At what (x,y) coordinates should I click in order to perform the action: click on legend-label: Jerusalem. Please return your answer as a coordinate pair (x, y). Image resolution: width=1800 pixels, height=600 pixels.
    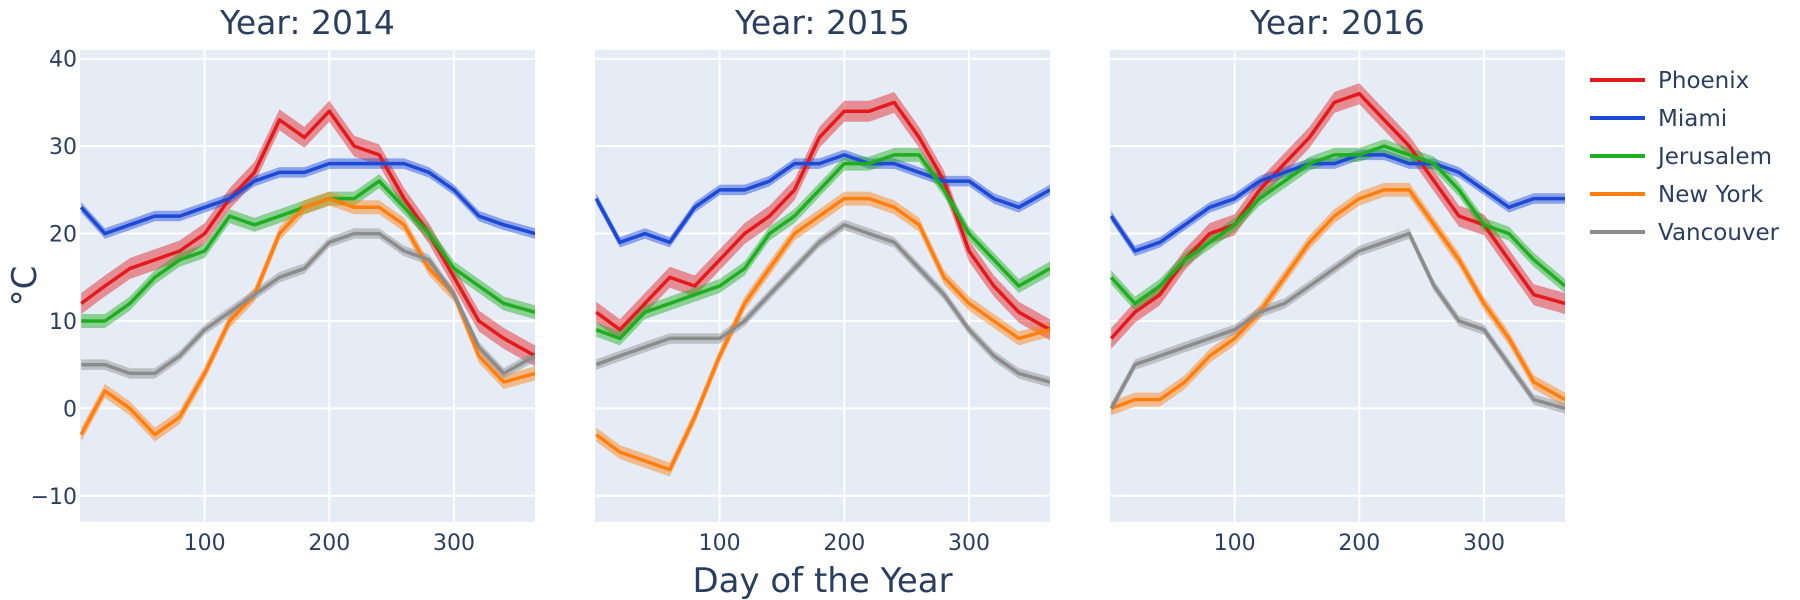
    Looking at the image, I should click on (1714, 157).